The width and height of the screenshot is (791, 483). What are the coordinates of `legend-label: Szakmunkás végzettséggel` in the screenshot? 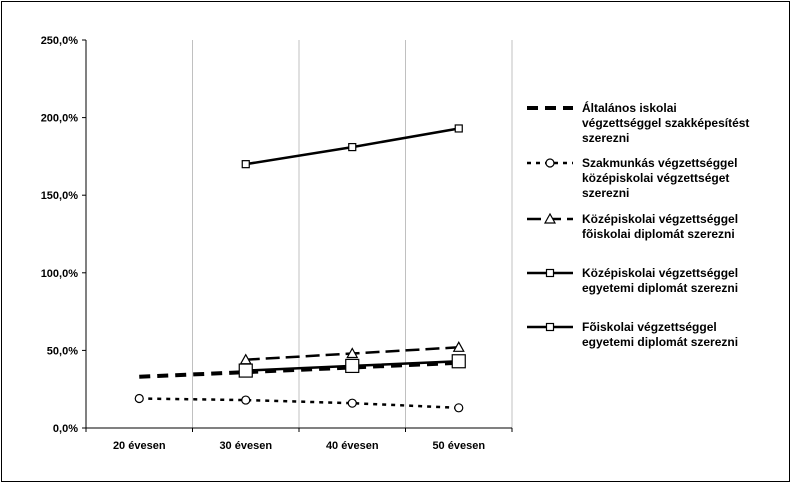 It's located at (659, 163).